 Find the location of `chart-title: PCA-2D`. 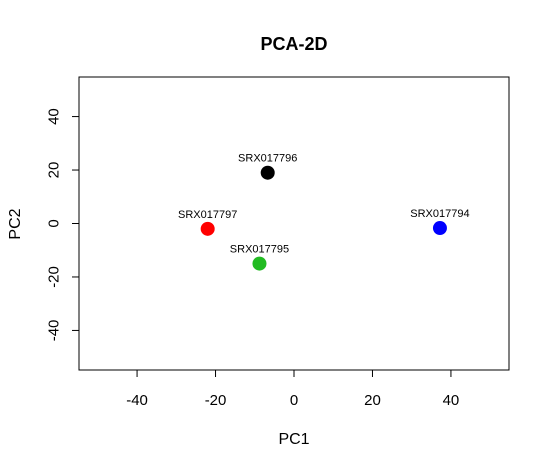

chart-title: PCA-2D is located at coordinates (293, 44).